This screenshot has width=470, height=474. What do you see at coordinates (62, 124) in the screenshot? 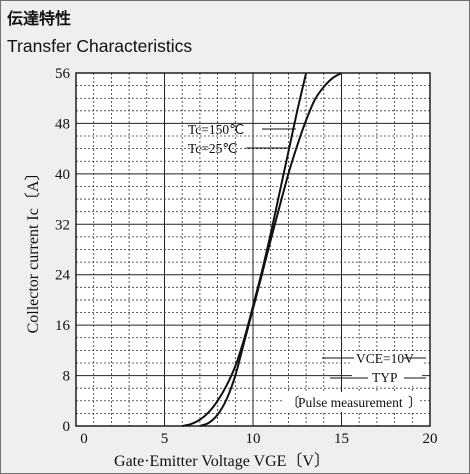
I see `y-tick-label: 48` at bounding box center [62, 124].